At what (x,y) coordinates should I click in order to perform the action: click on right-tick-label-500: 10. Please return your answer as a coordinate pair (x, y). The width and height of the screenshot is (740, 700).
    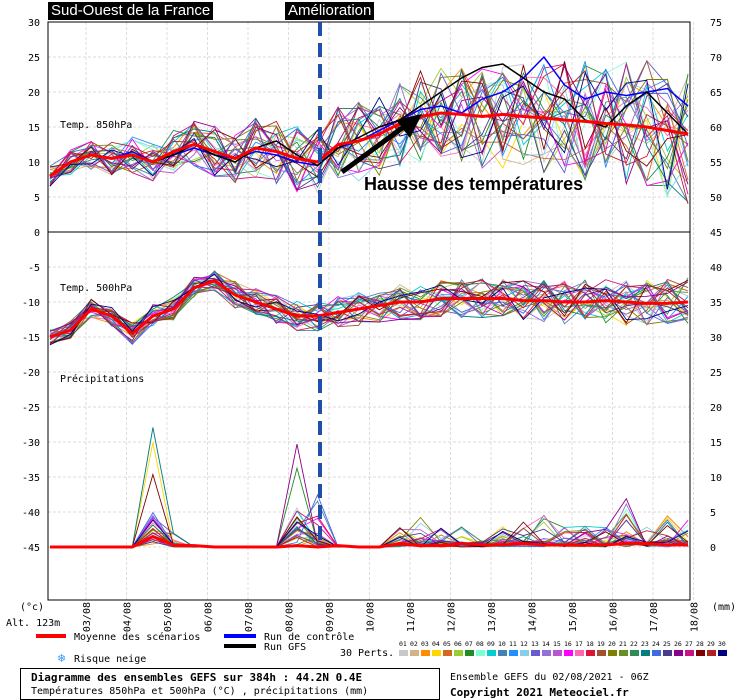
    Looking at the image, I should click on (716, 478).